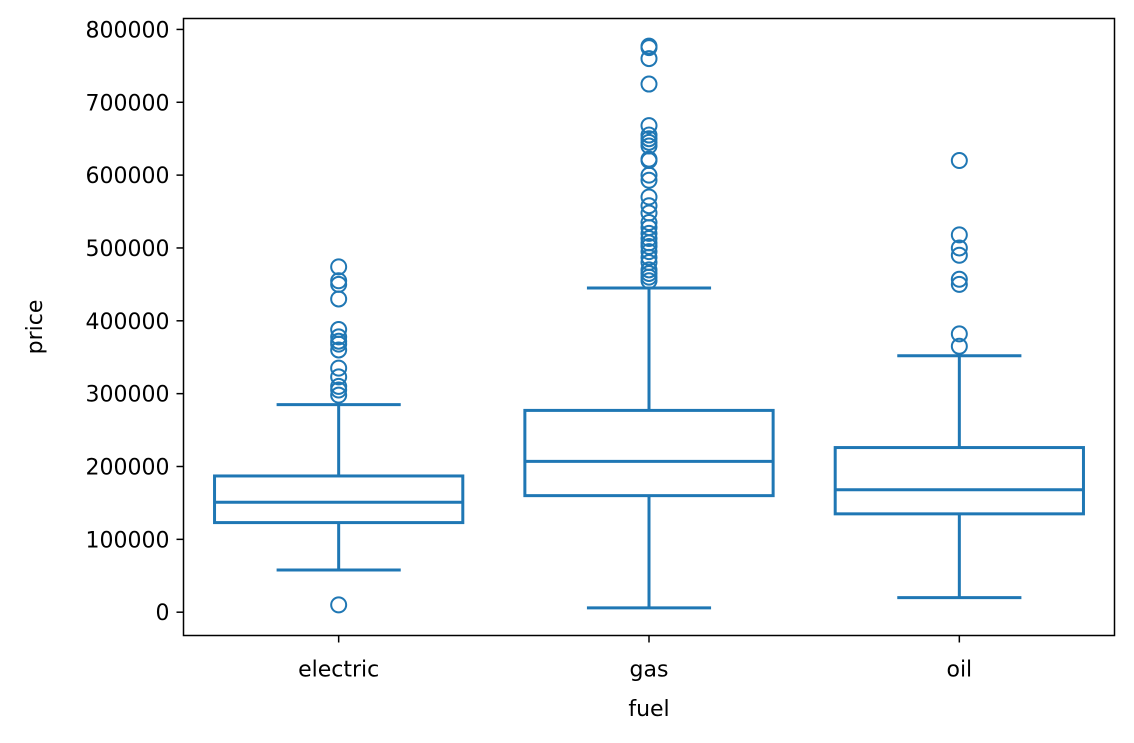 The width and height of the screenshot is (1134, 743). I want to click on box-oil, so click(959, 376).